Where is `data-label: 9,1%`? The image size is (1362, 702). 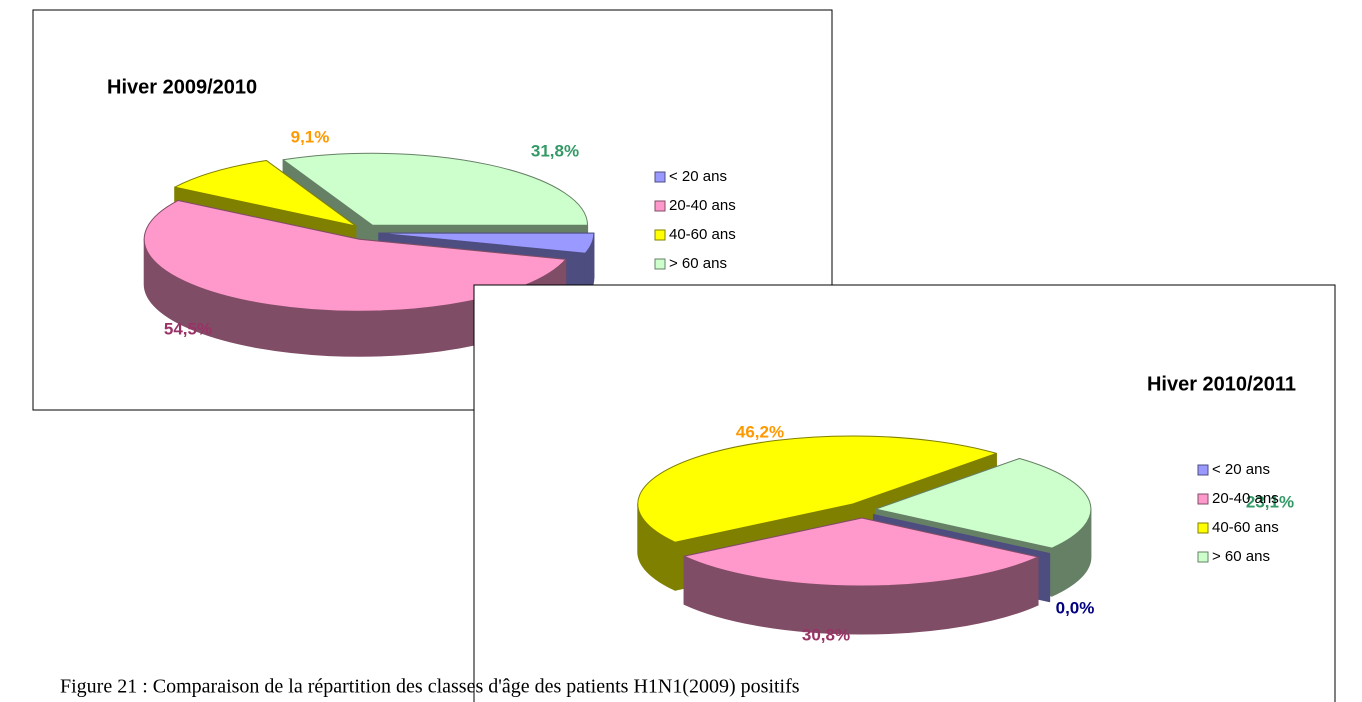
data-label: 9,1% is located at coordinates (310, 136).